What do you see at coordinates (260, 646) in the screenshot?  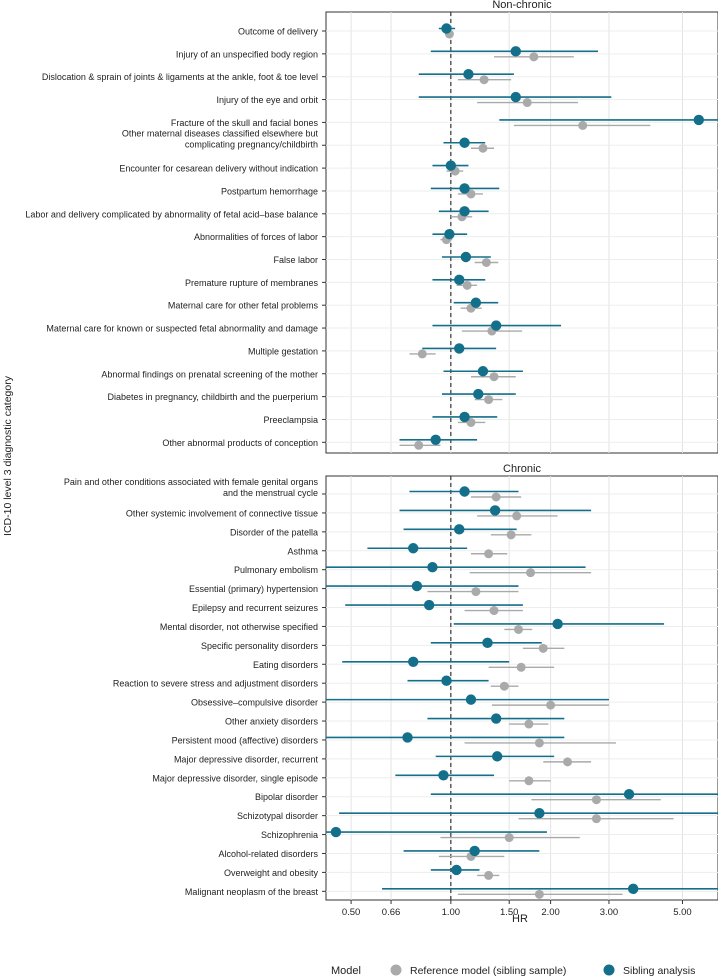 I see `row-label: Specific personality disorders` at bounding box center [260, 646].